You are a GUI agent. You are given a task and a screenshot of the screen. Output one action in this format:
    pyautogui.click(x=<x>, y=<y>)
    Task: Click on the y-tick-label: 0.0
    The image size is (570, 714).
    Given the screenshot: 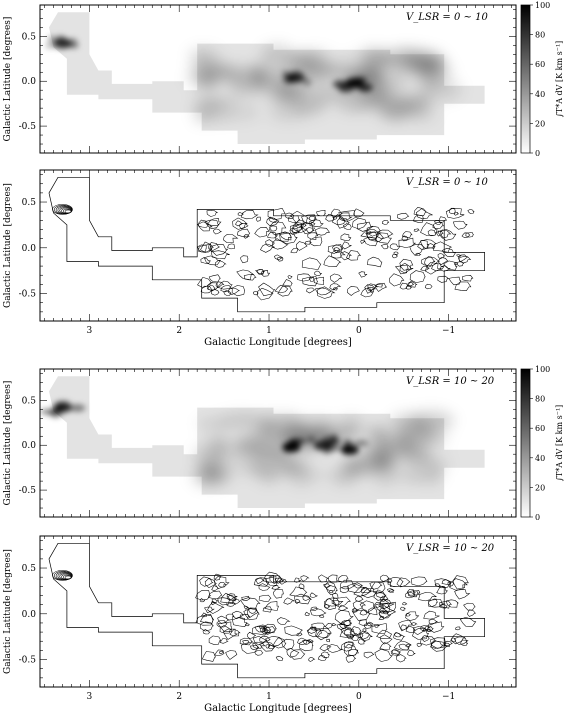 What is the action you would take?
    pyautogui.click(x=29, y=446)
    